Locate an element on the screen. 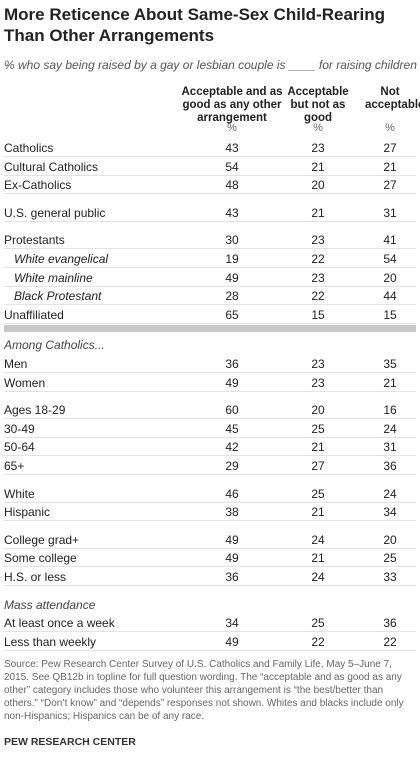  row-label: H.S. or less is located at coordinates (35, 577).